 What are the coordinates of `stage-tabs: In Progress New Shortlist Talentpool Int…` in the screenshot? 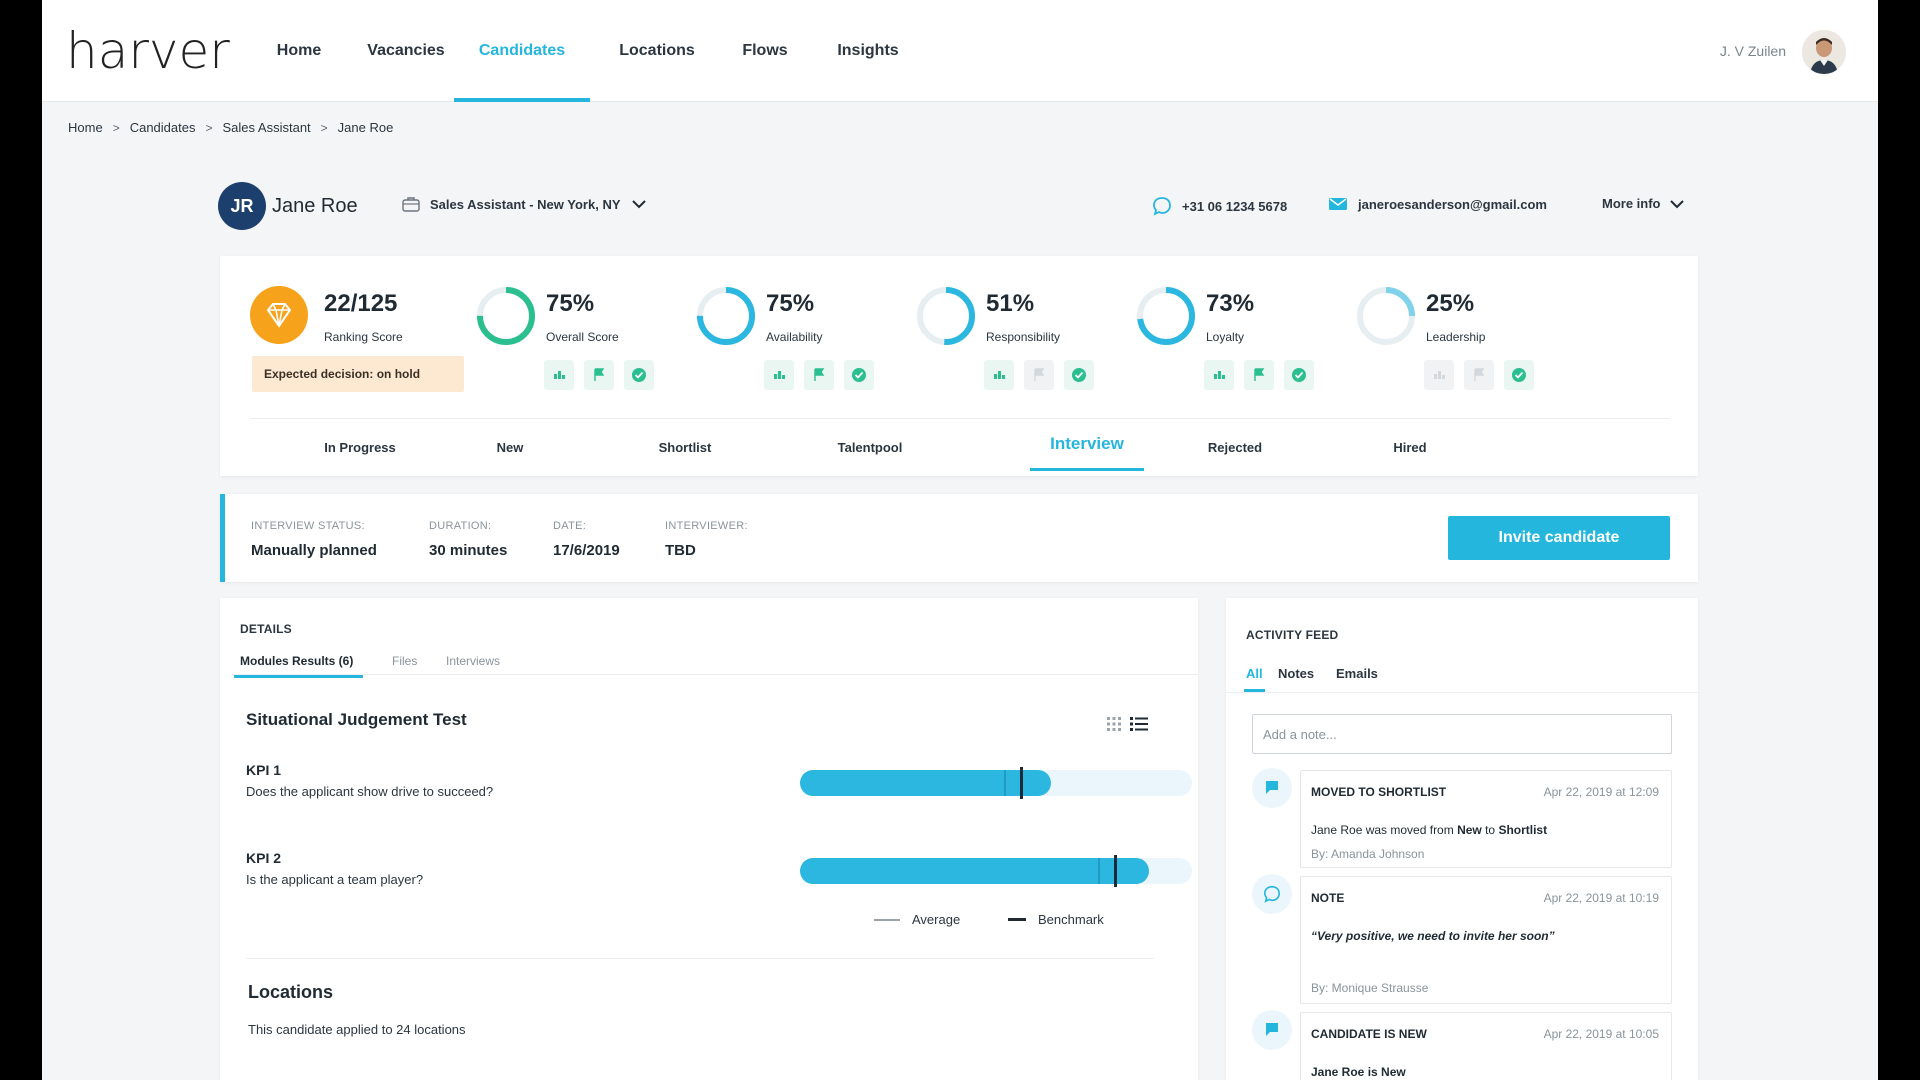 It's located at (960, 447).